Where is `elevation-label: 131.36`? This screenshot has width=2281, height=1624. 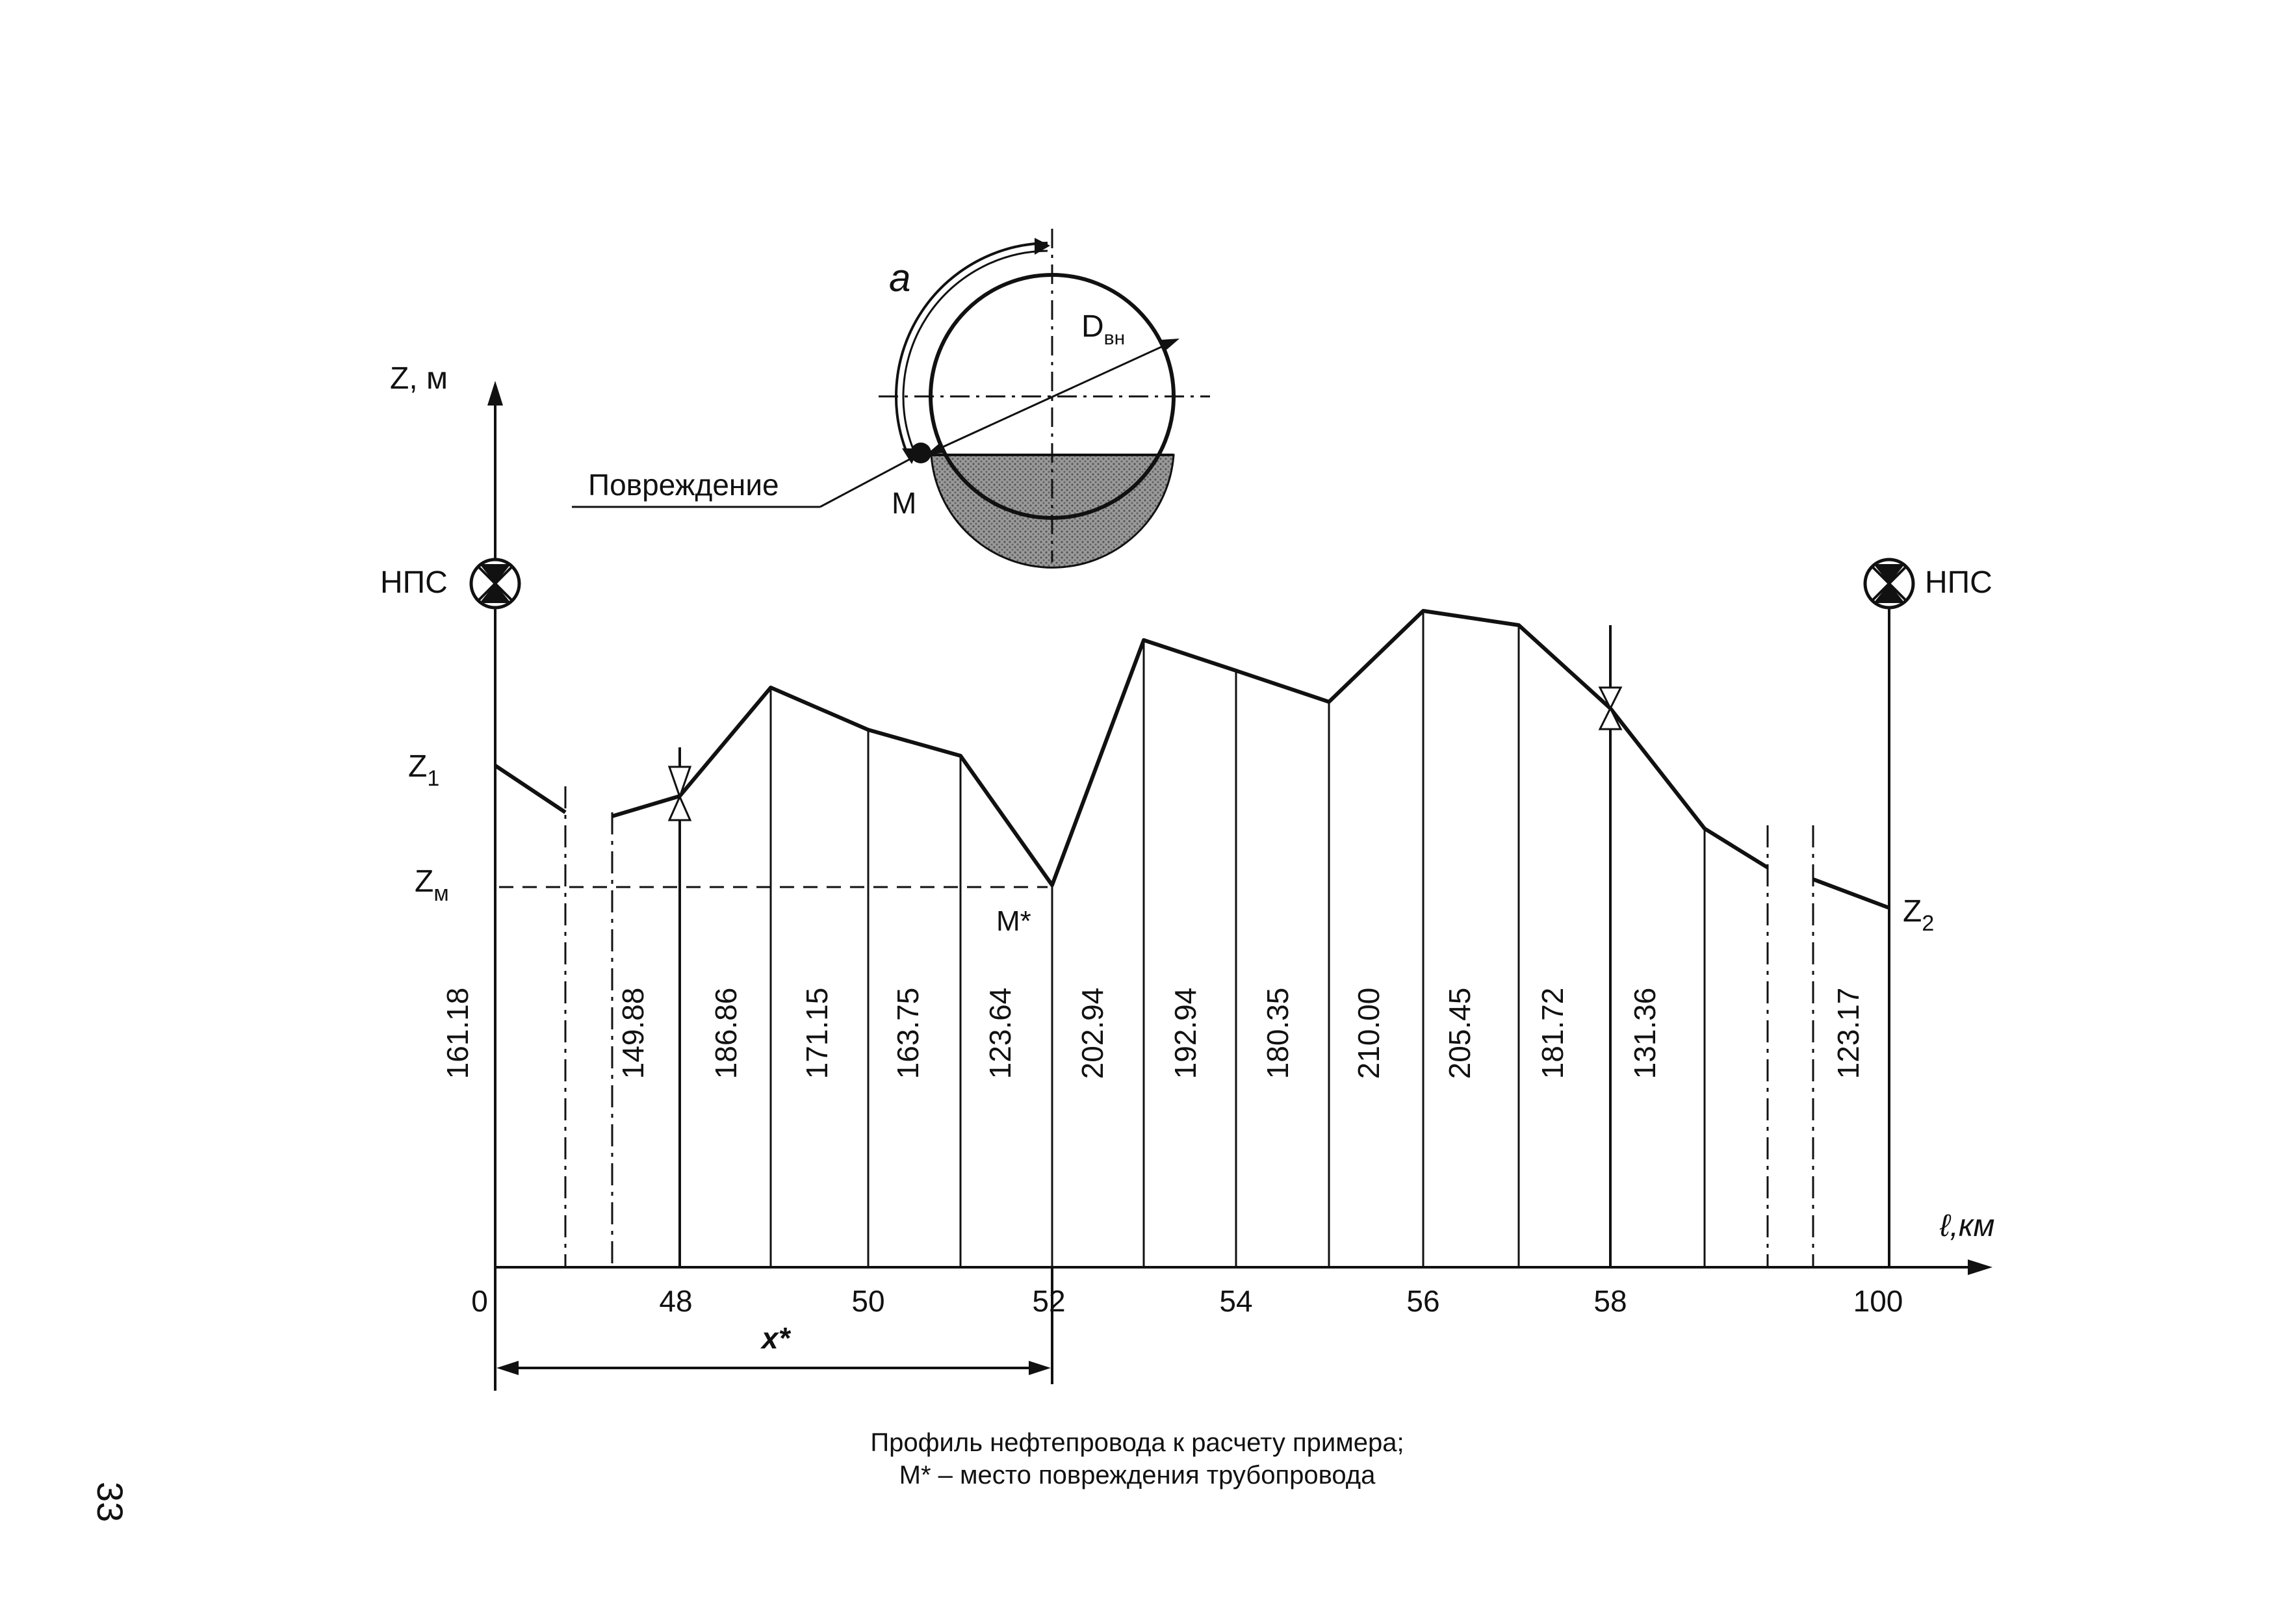 elevation-label: 131.36 is located at coordinates (1645, 1033).